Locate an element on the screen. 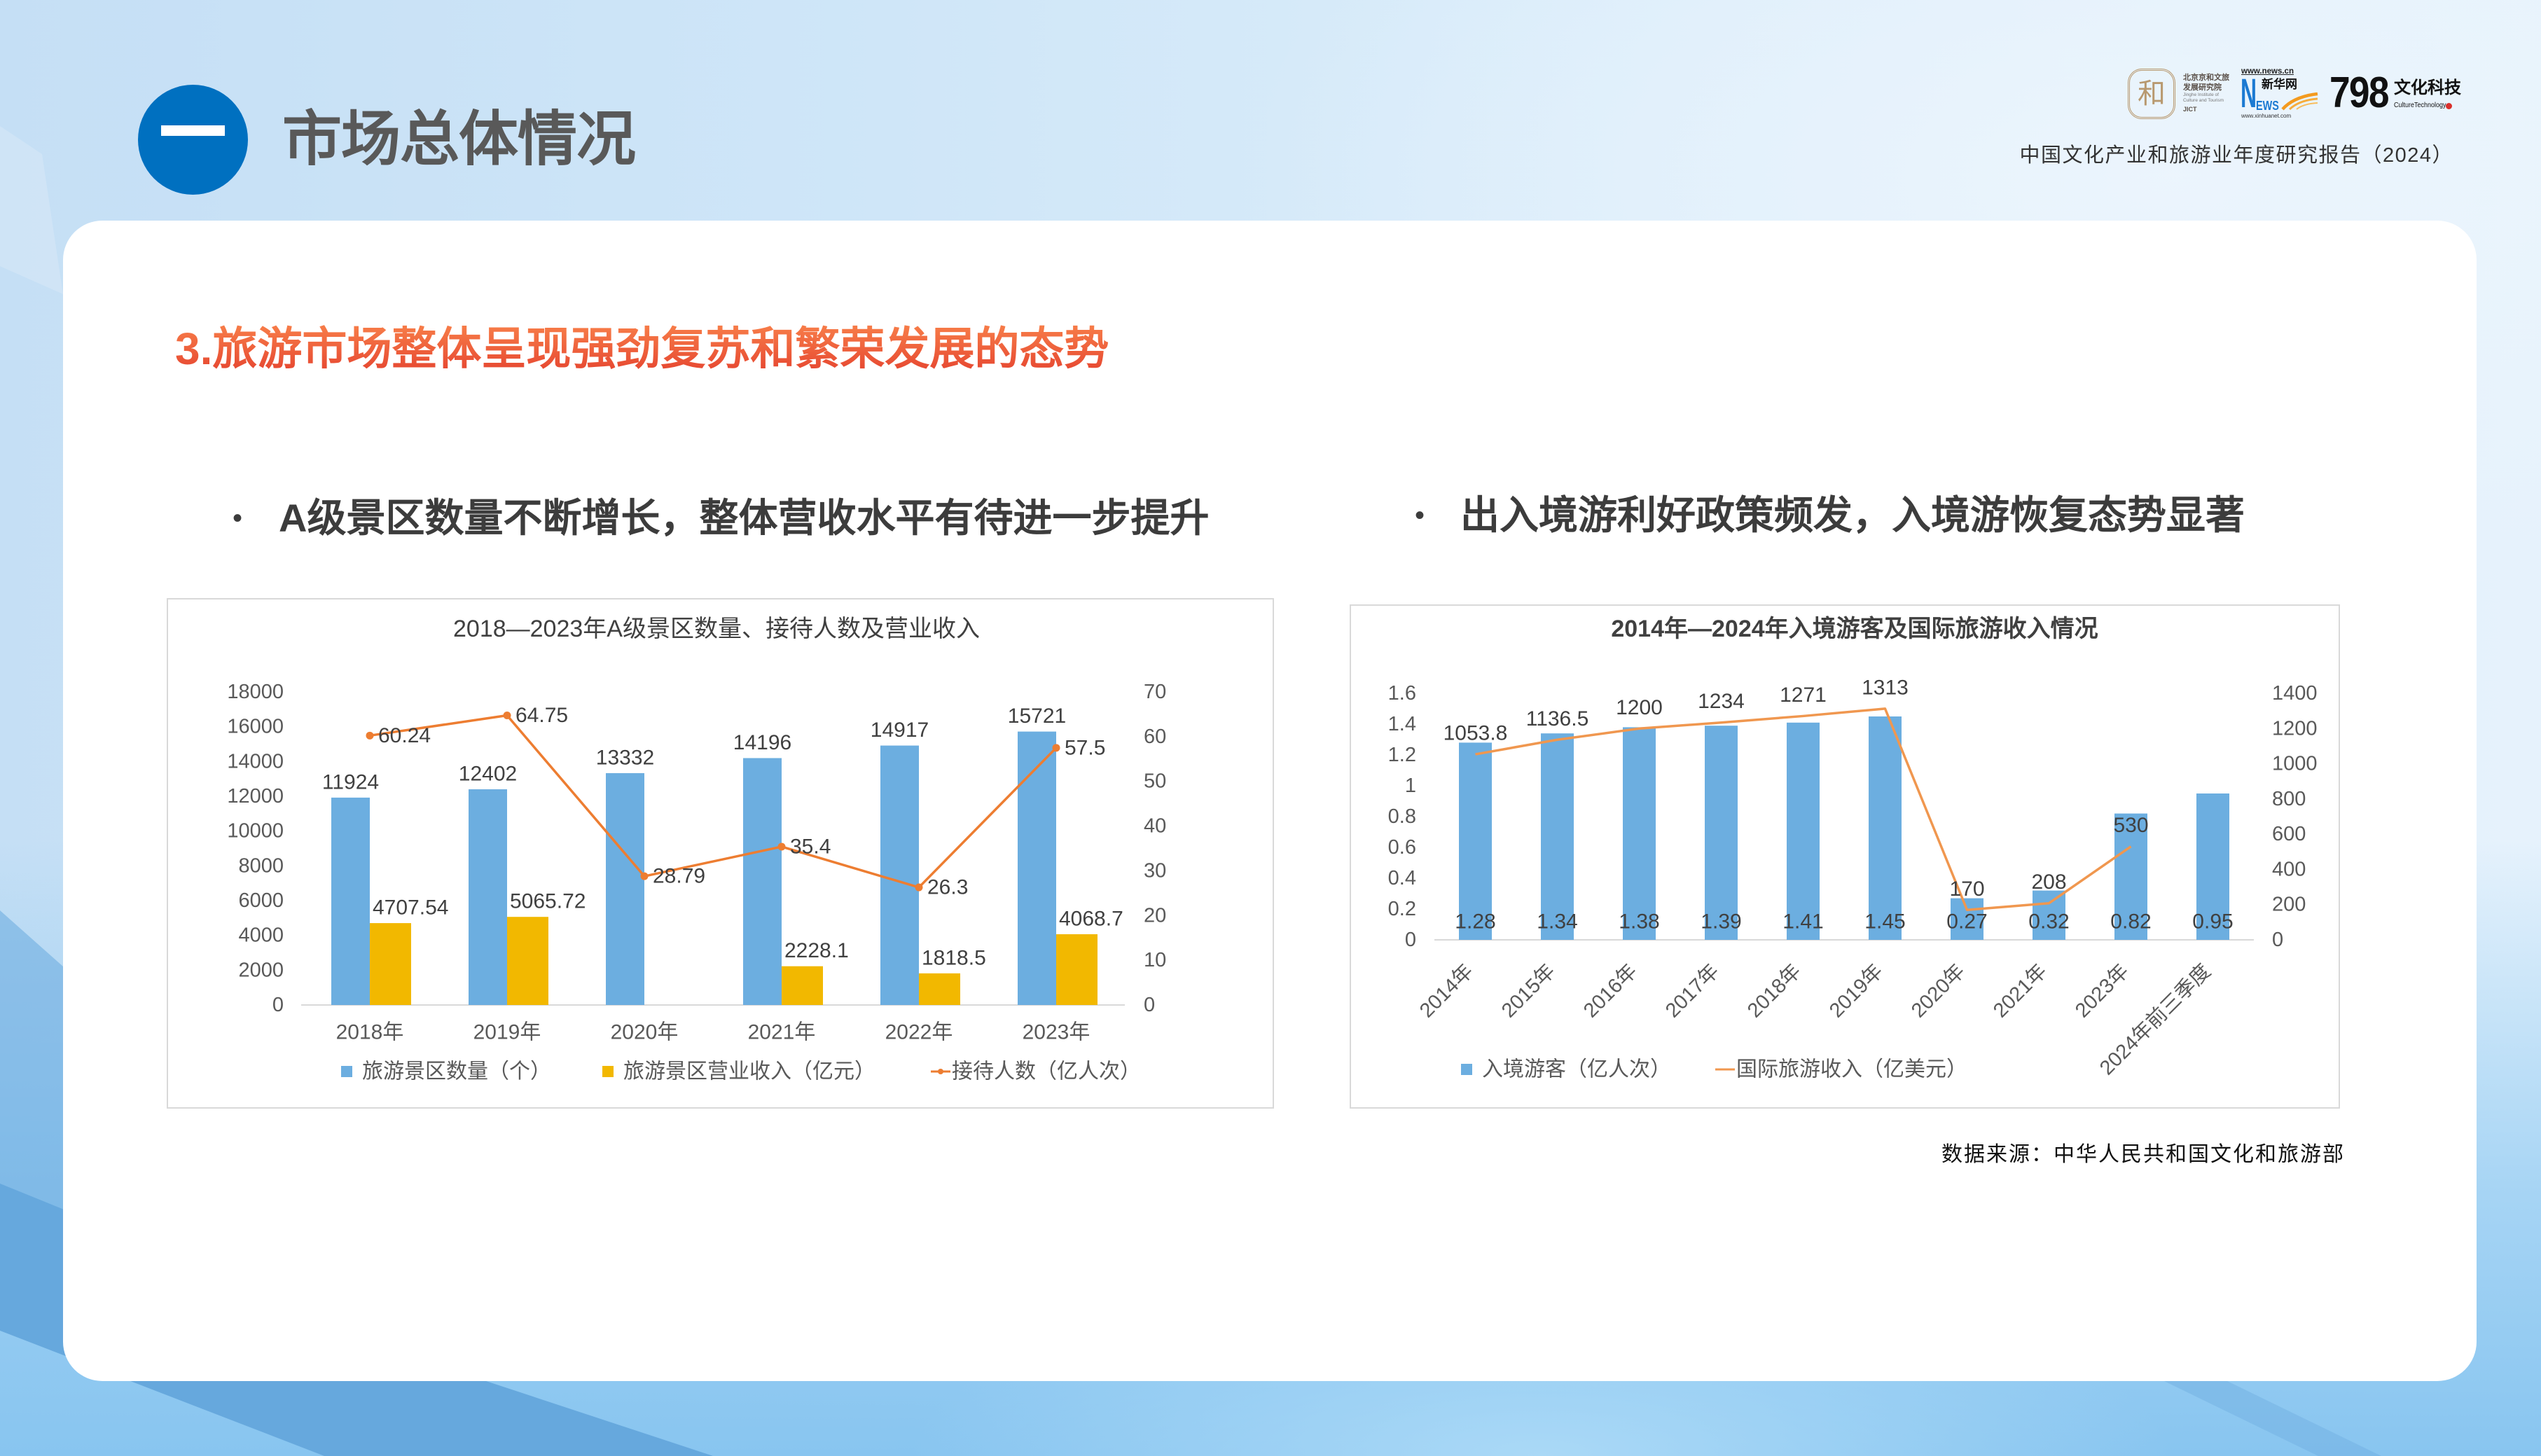  y-axis-right-tick-label: 0 is located at coordinates (1149, 1005).